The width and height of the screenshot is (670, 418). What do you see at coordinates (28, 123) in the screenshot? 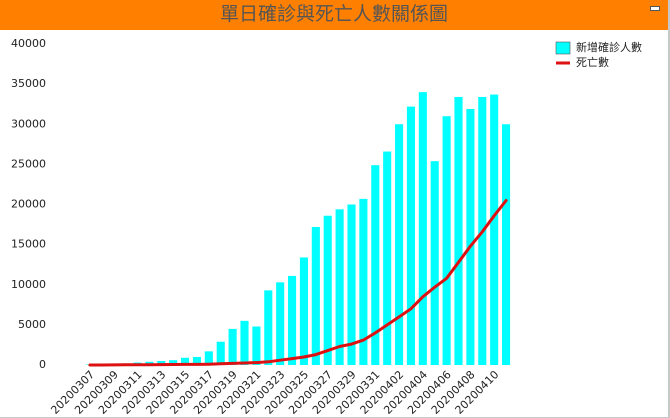
I see `y-tick-label: 30000` at bounding box center [28, 123].